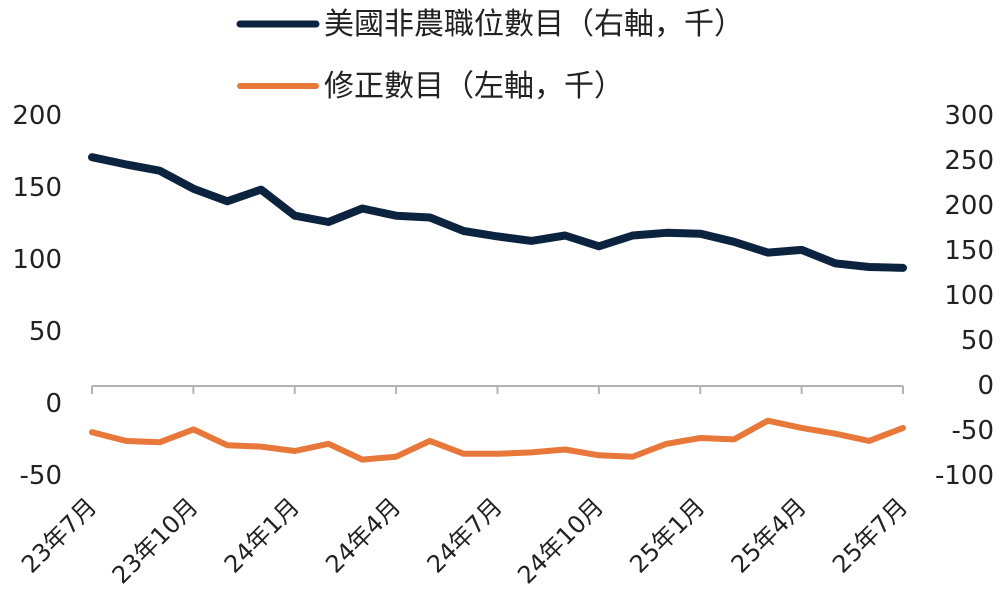 The width and height of the screenshot is (1001, 600). I want to click on legend-label-nonfarm: 美國非農職位數目（右軸，千）, so click(534, 24).